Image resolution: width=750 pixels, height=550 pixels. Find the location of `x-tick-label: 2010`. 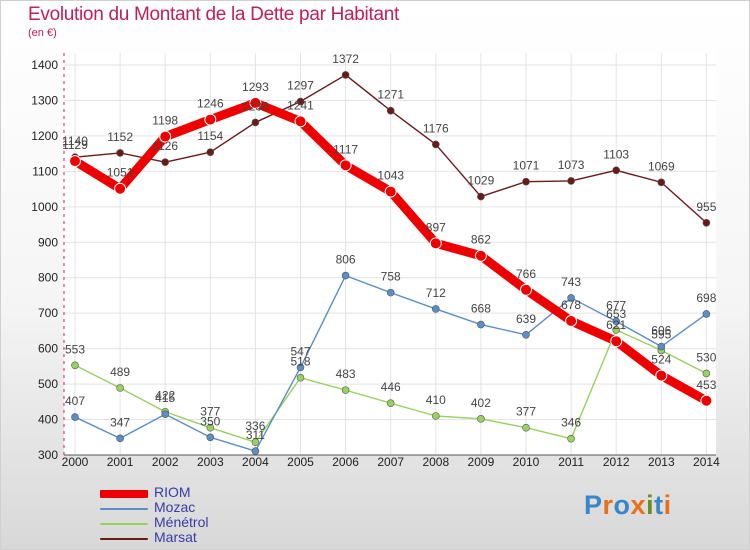

x-tick-label: 2010 is located at coordinates (526, 462).